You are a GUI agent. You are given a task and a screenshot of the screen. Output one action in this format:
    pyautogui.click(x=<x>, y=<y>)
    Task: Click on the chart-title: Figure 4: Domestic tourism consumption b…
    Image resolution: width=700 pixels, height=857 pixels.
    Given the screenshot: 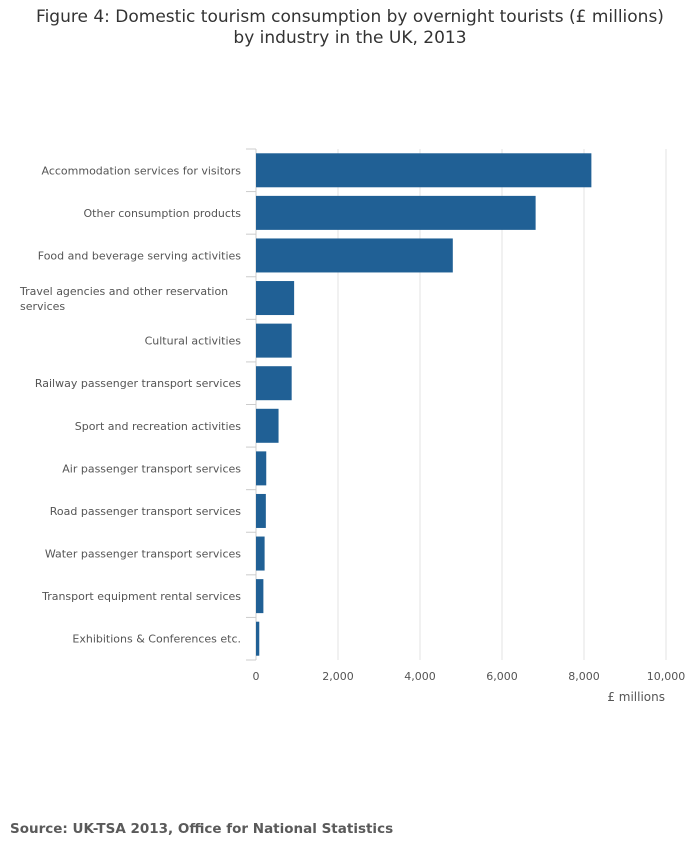 What is the action you would take?
    pyautogui.click(x=350, y=28)
    